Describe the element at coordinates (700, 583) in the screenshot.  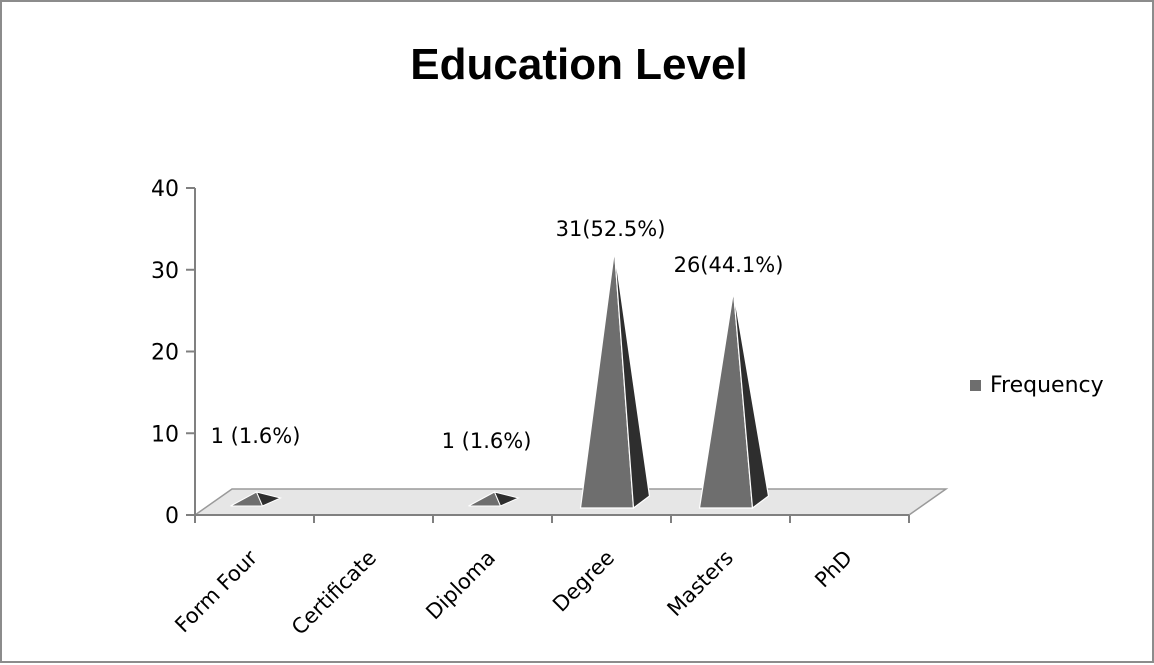
I see `category-label: Masters` at that location.